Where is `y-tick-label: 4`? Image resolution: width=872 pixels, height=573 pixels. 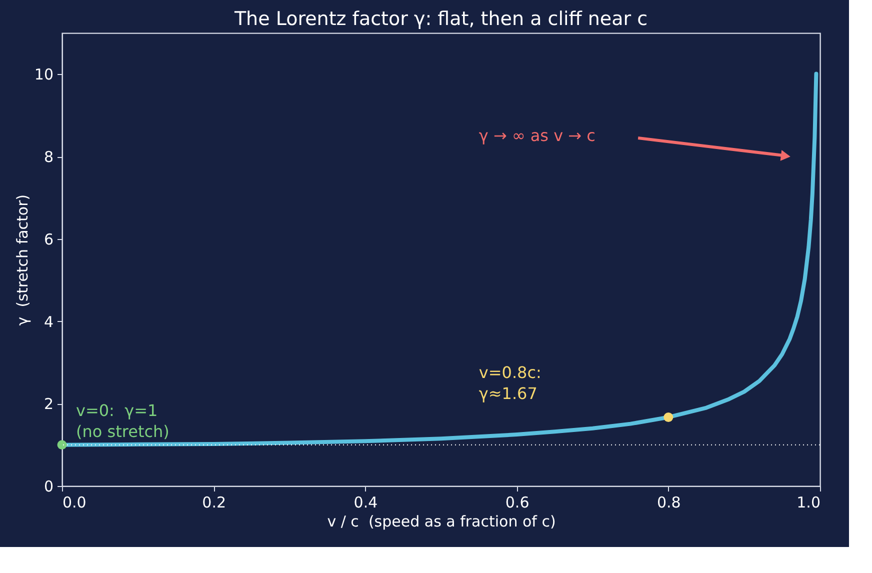 y-tick-label: 4 is located at coordinates (49, 321).